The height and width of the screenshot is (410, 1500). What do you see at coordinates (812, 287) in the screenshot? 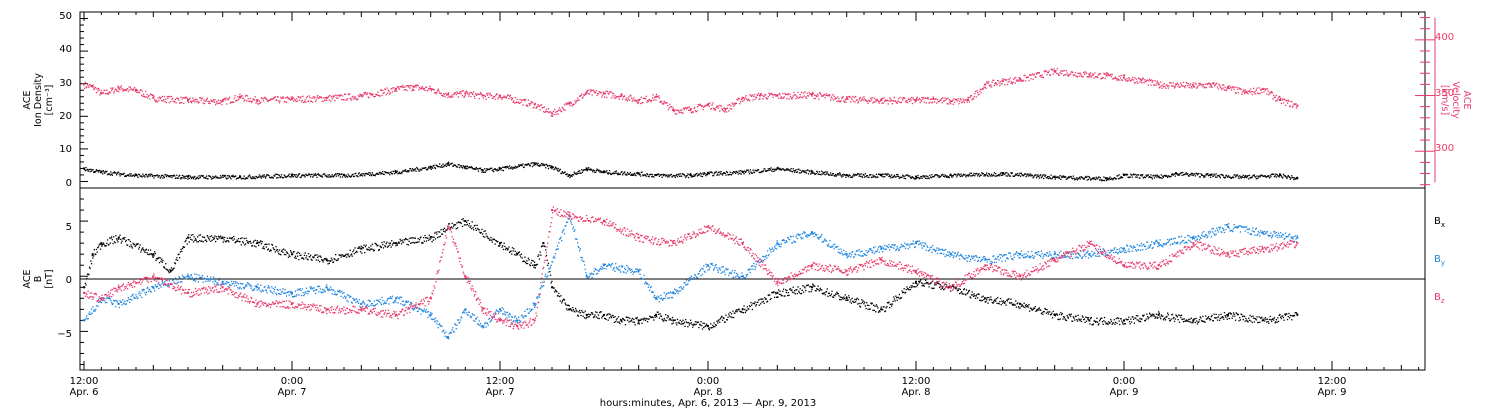
I see `bx-point` at bounding box center [812, 287].